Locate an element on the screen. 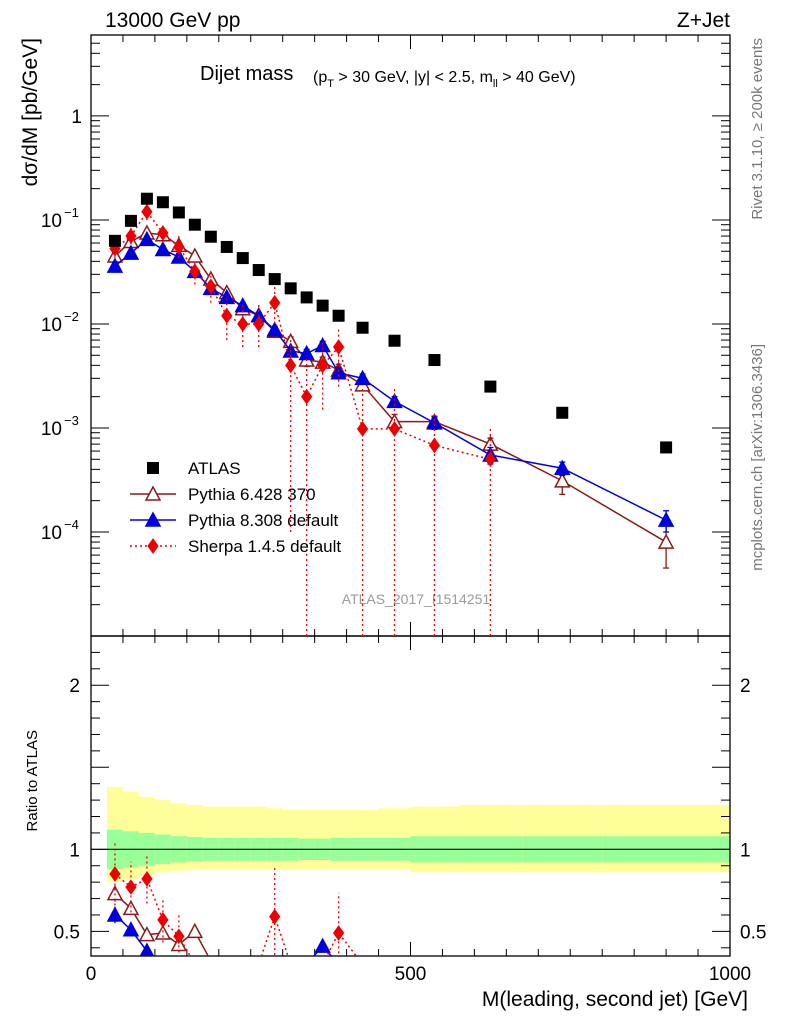  ratio-y-tick-label: 2 is located at coordinates (74, 686).